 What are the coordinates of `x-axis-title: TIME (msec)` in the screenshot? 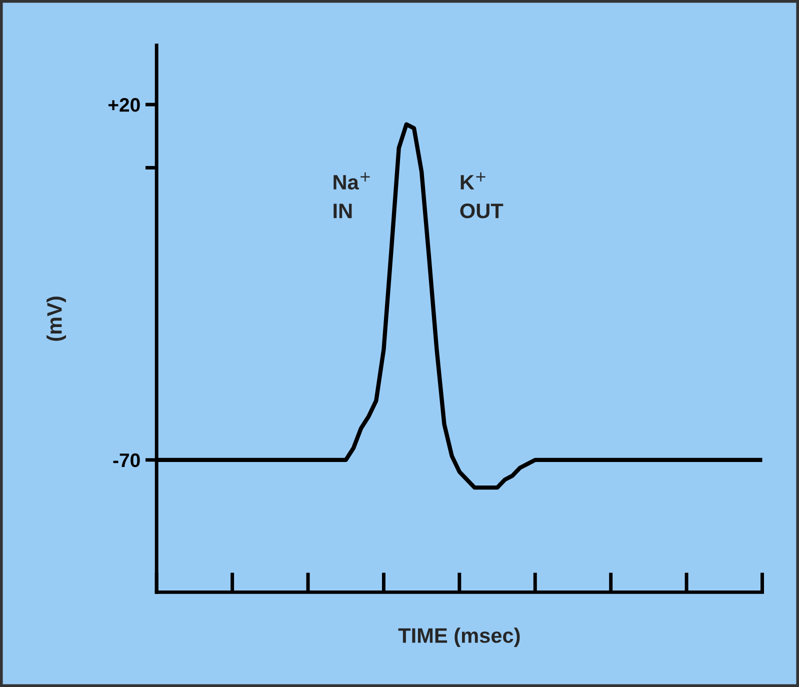 It's located at (459, 638).